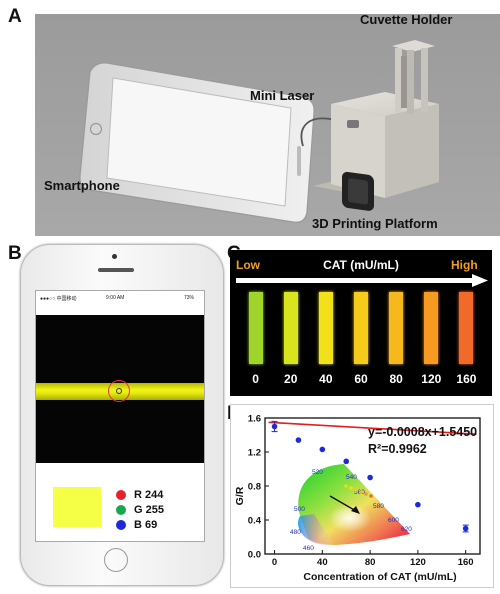  What do you see at coordinates (116, 270) in the screenshot?
I see `speaker-grille` at bounding box center [116, 270].